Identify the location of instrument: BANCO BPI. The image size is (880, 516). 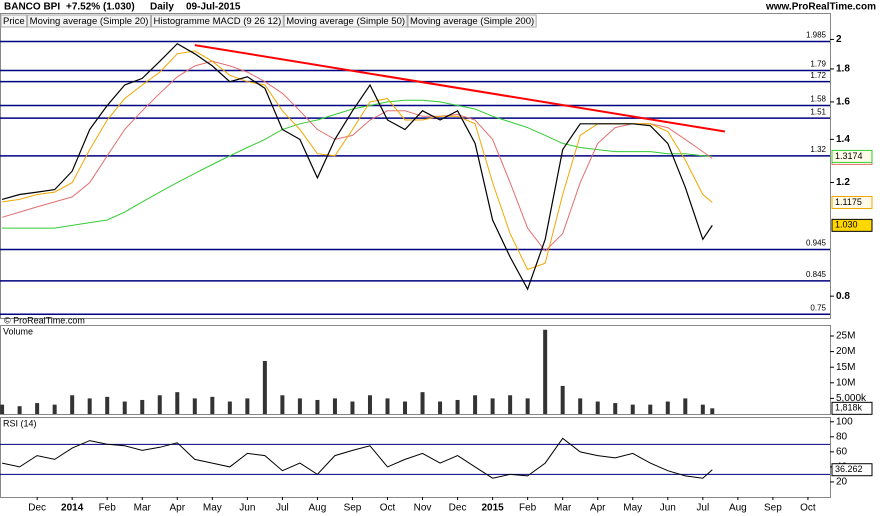
(32, 7).